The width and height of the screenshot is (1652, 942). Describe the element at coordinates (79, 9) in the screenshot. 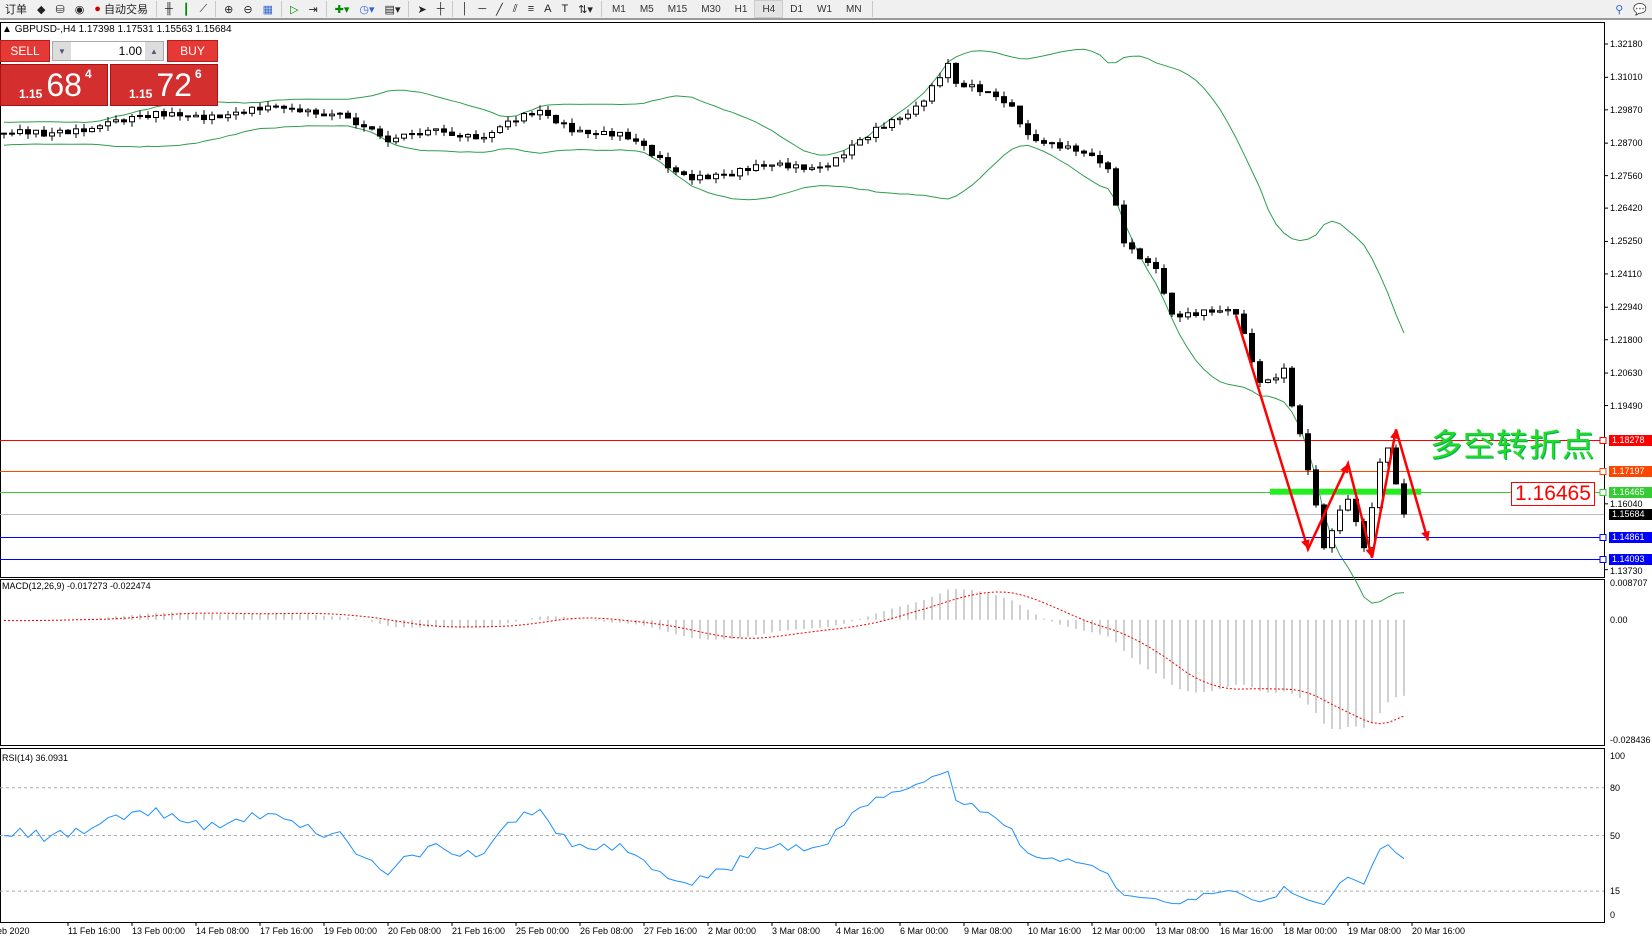

I see `signal-icon: ◉` at that location.